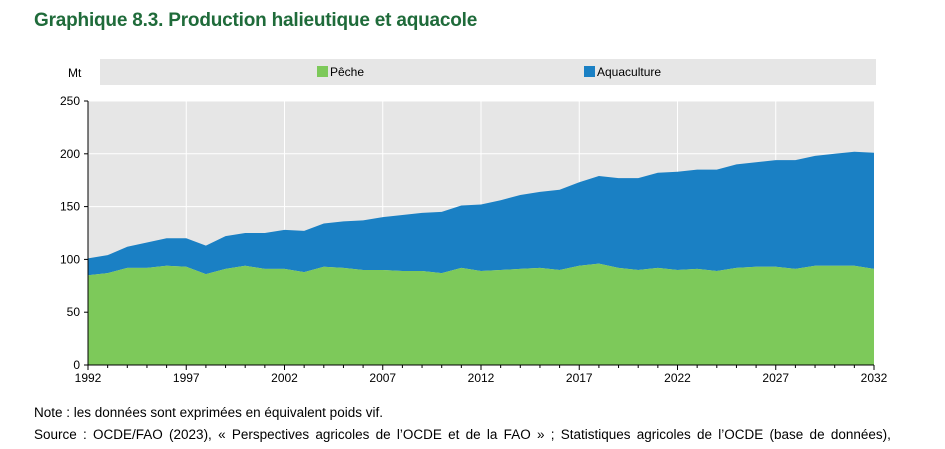  I want to click on x-tick-label: 2012, so click(481, 378).